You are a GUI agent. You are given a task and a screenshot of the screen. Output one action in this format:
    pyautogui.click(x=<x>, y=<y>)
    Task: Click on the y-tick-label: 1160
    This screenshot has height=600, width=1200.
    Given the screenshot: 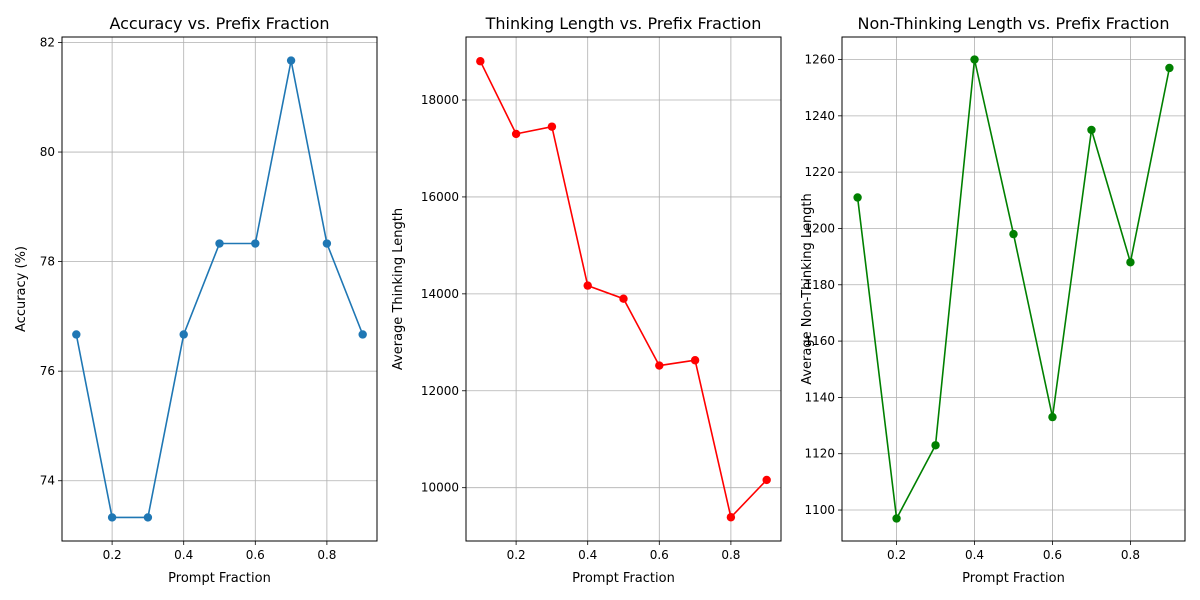 What is the action you would take?
    pyautogui.click(x=819, y=341)
    